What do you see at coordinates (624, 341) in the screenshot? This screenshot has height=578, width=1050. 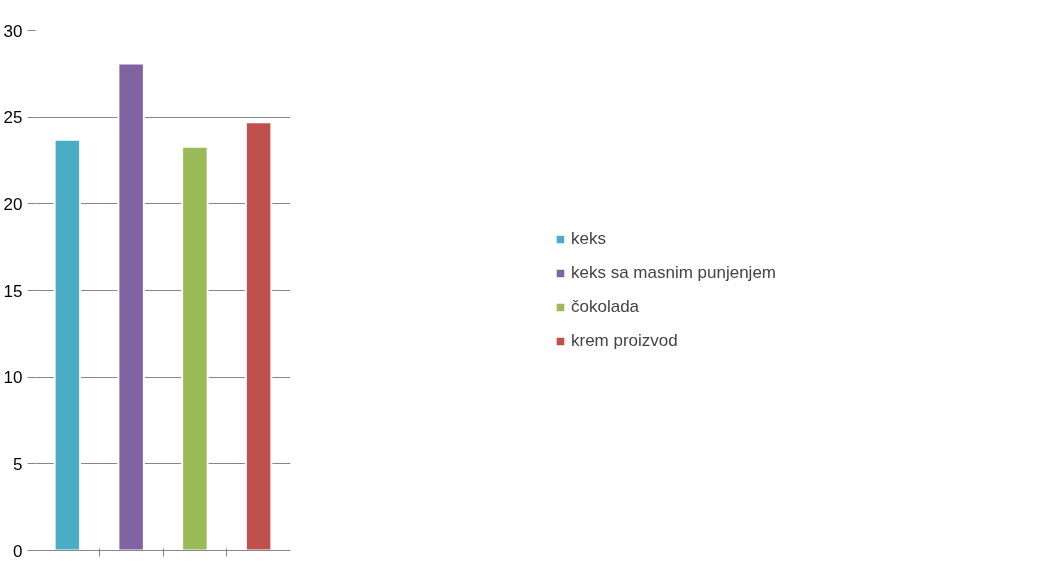 I see `legend-label: krem proizvod` at bounding box center [624, 341].